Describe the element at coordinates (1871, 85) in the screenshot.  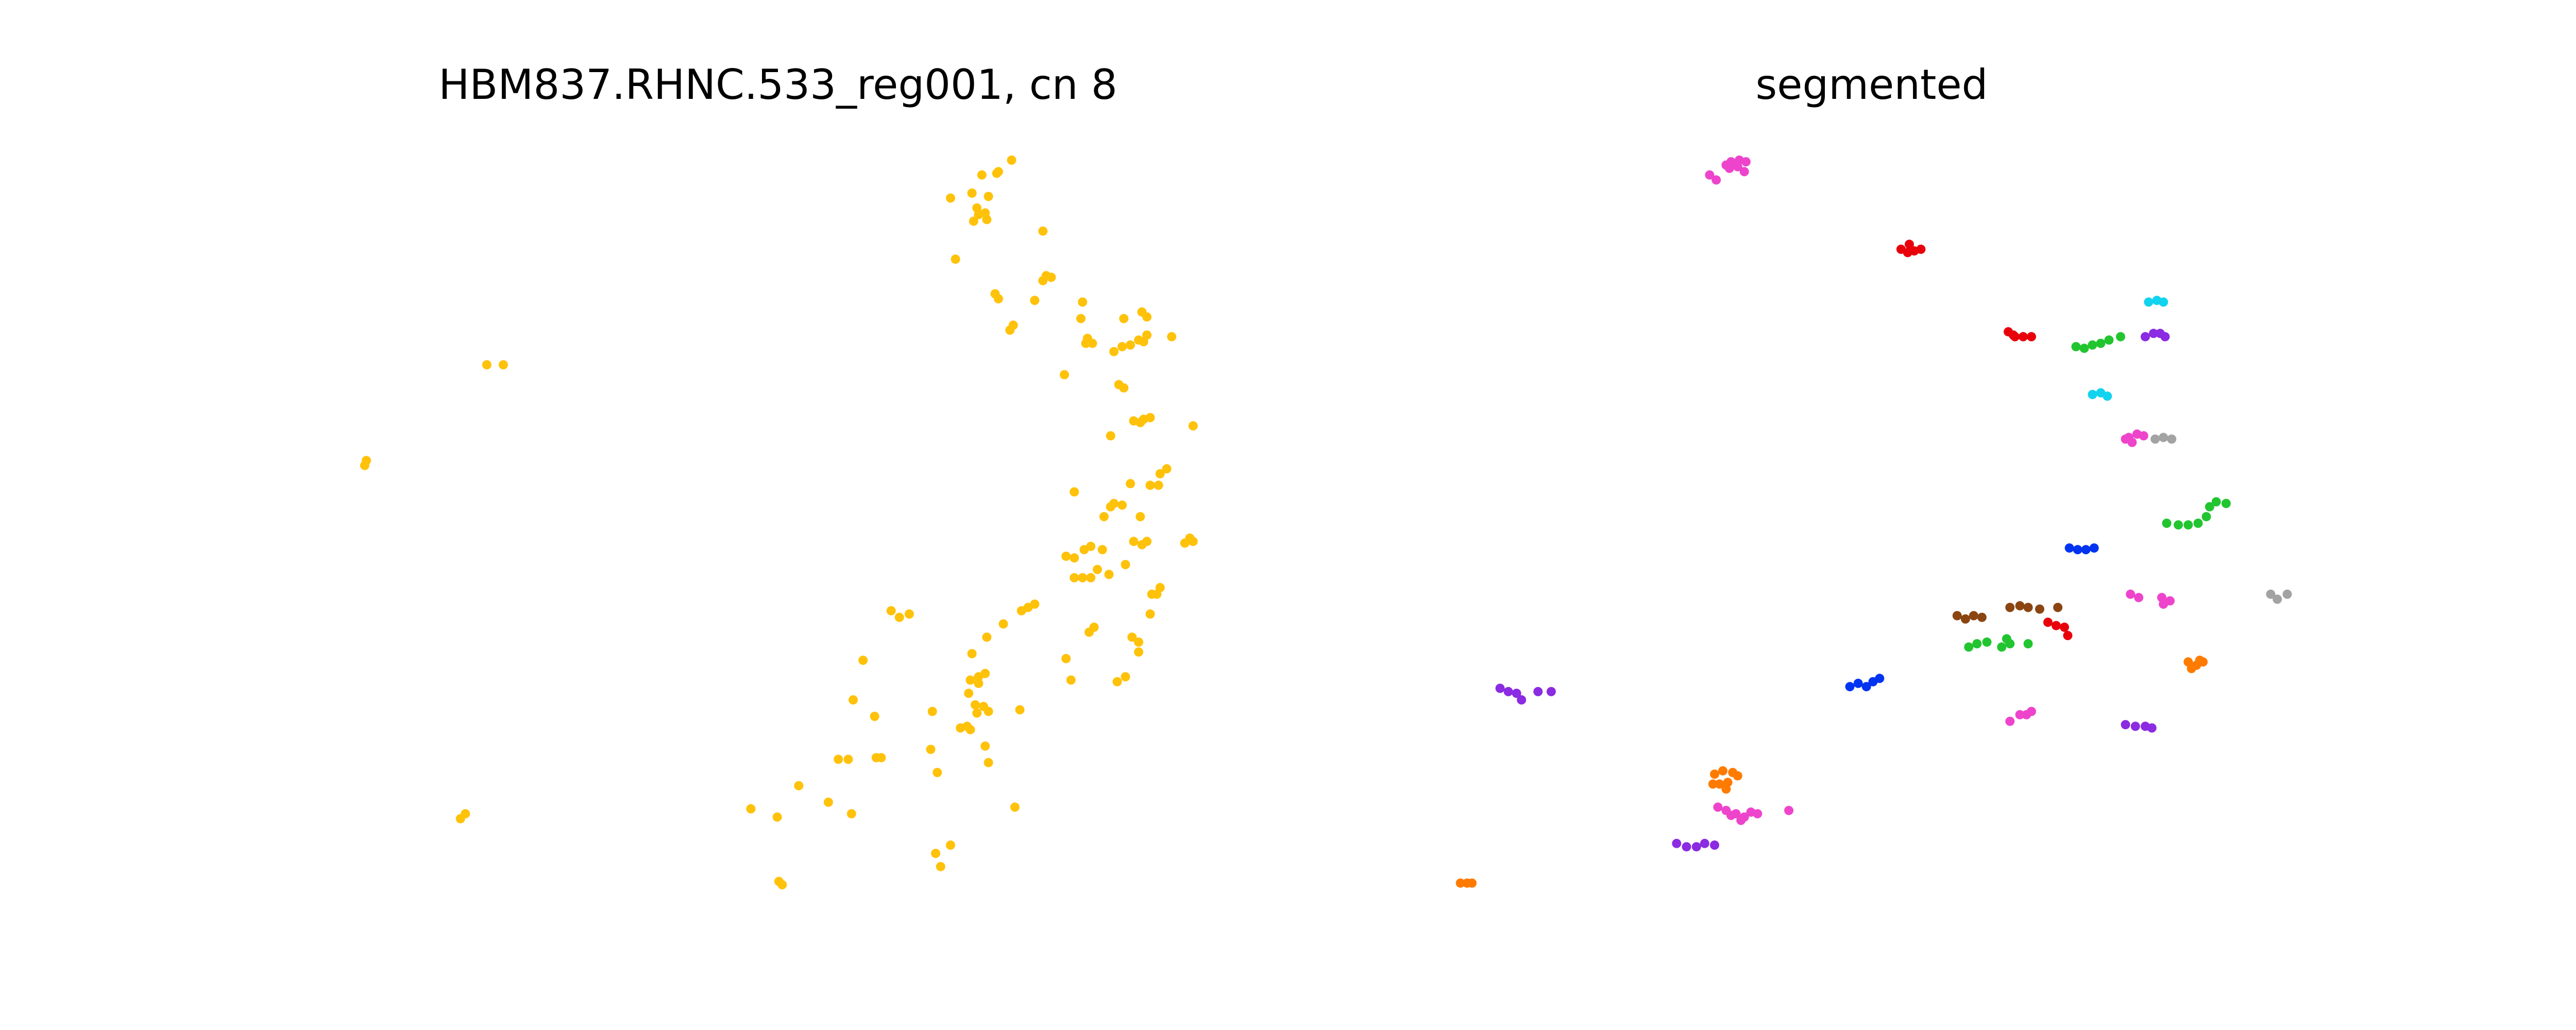
I see `right-chart-title: segmented` at that location.